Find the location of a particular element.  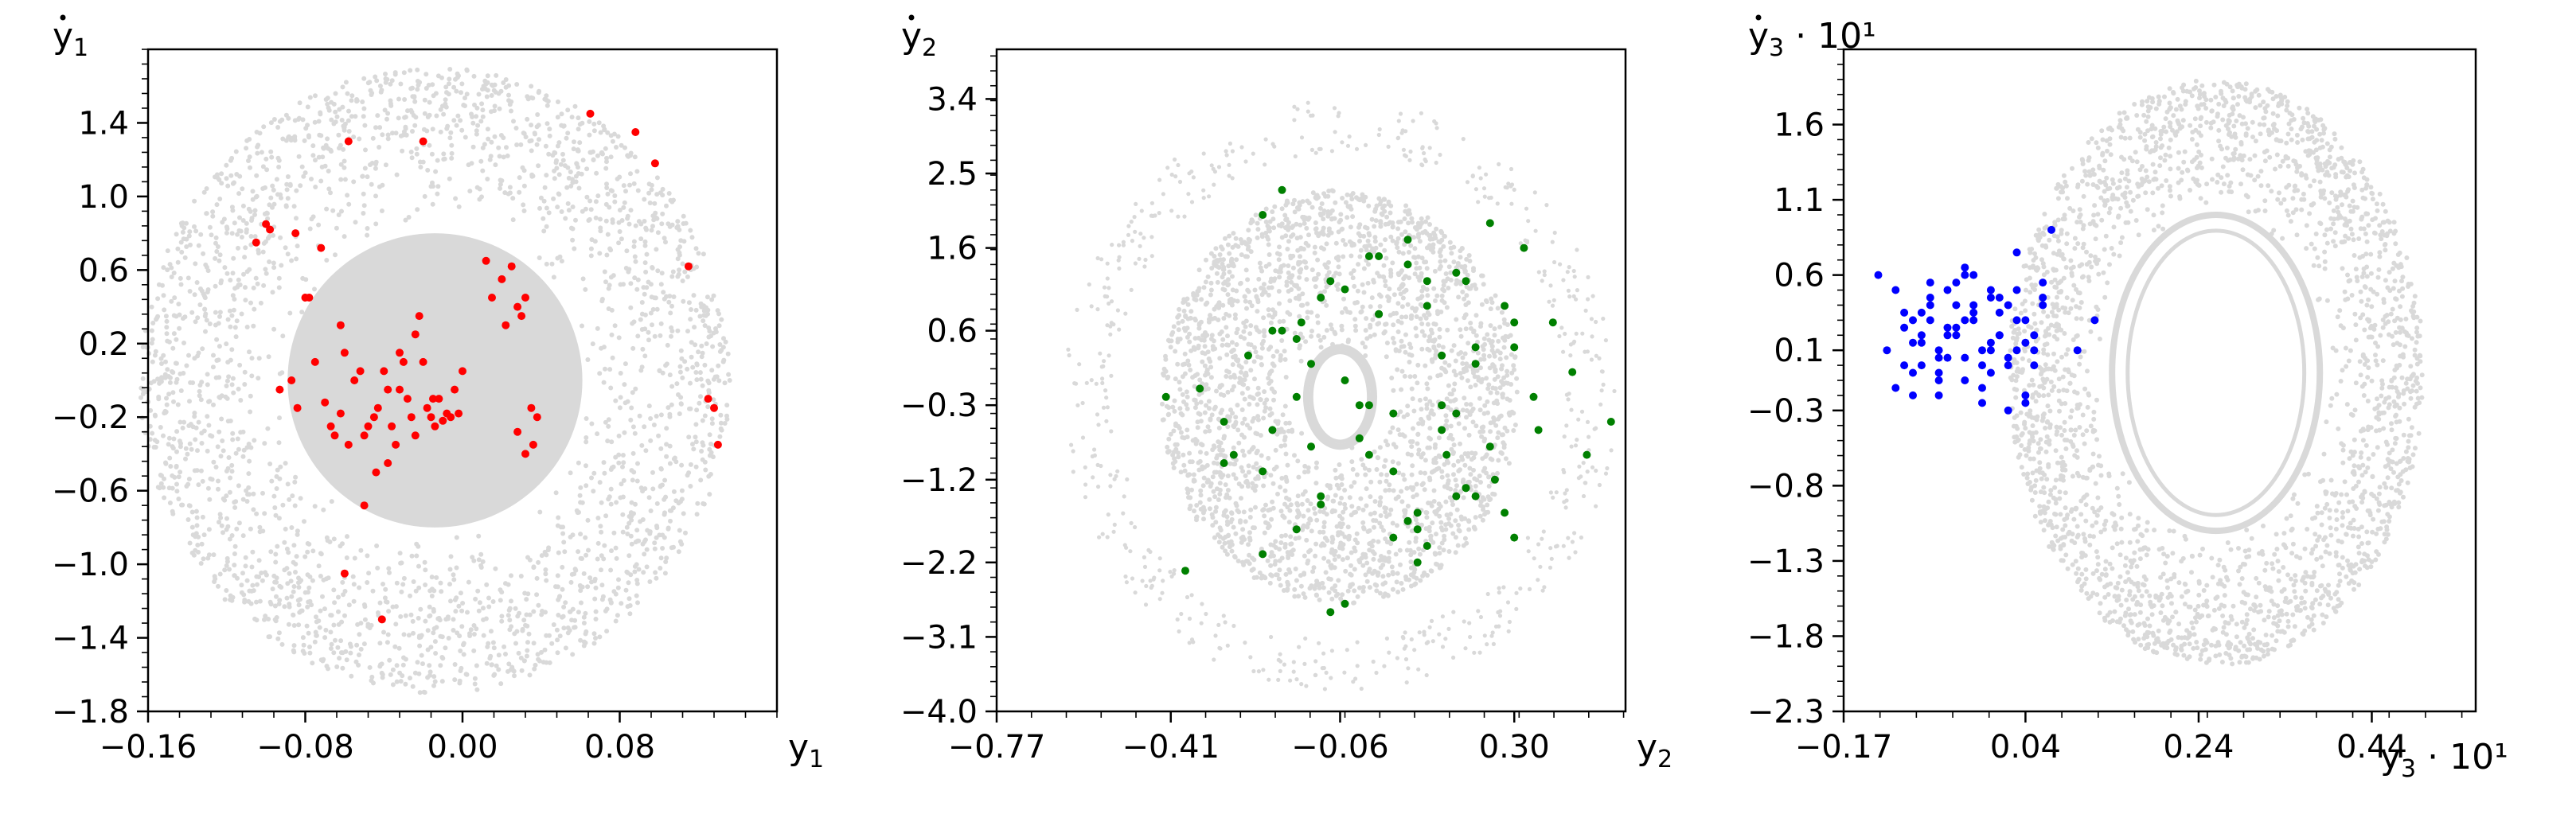

y-tick-label: 0.2 is located at coordinates (103, 345).